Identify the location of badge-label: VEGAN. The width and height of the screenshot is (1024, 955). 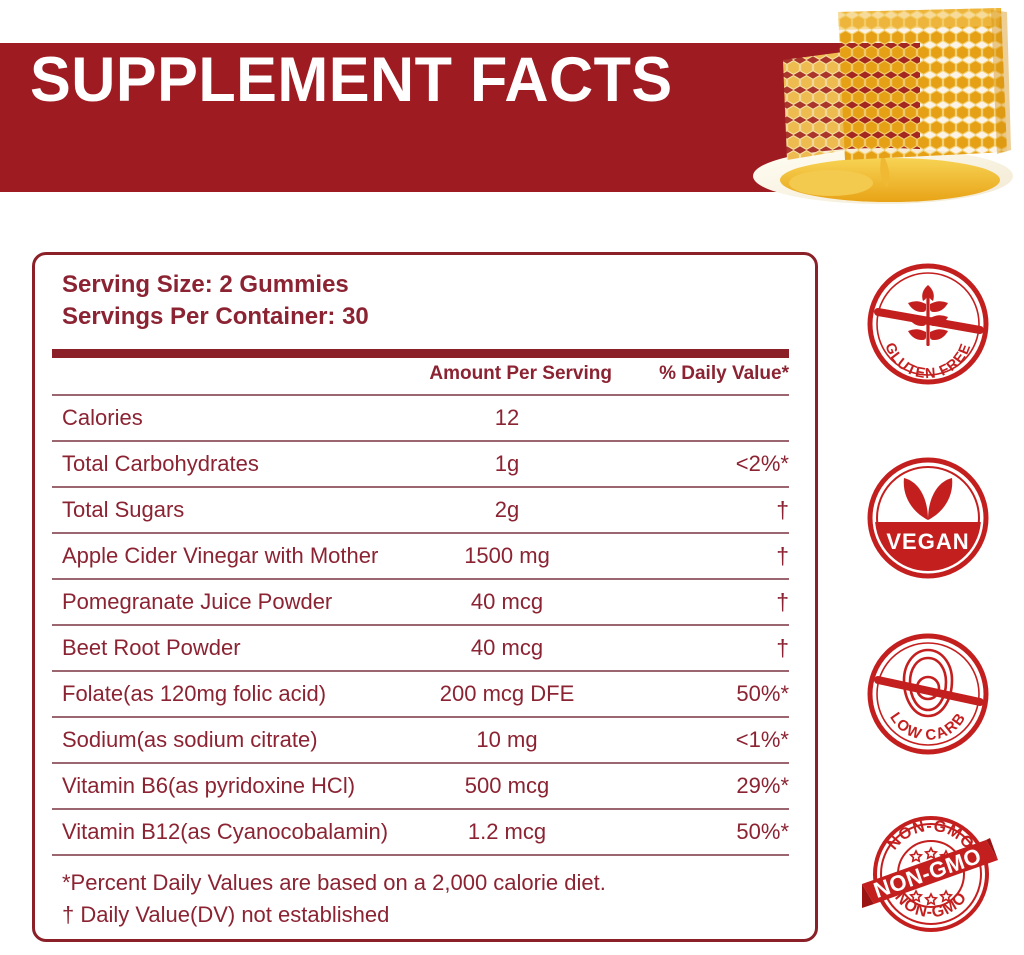
(927, 541).